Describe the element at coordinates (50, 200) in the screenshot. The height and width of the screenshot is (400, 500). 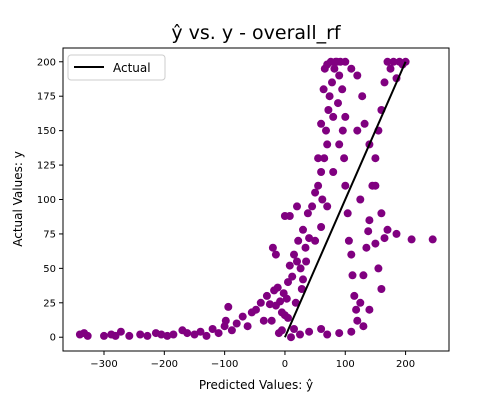
I see `y-axis-ticks: 0 25 50 75 100 125 150 175 200` at that location.